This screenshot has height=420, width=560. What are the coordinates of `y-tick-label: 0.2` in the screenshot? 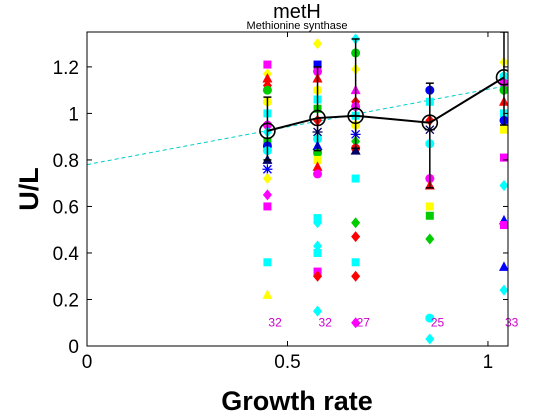 It's located at (66, 300).